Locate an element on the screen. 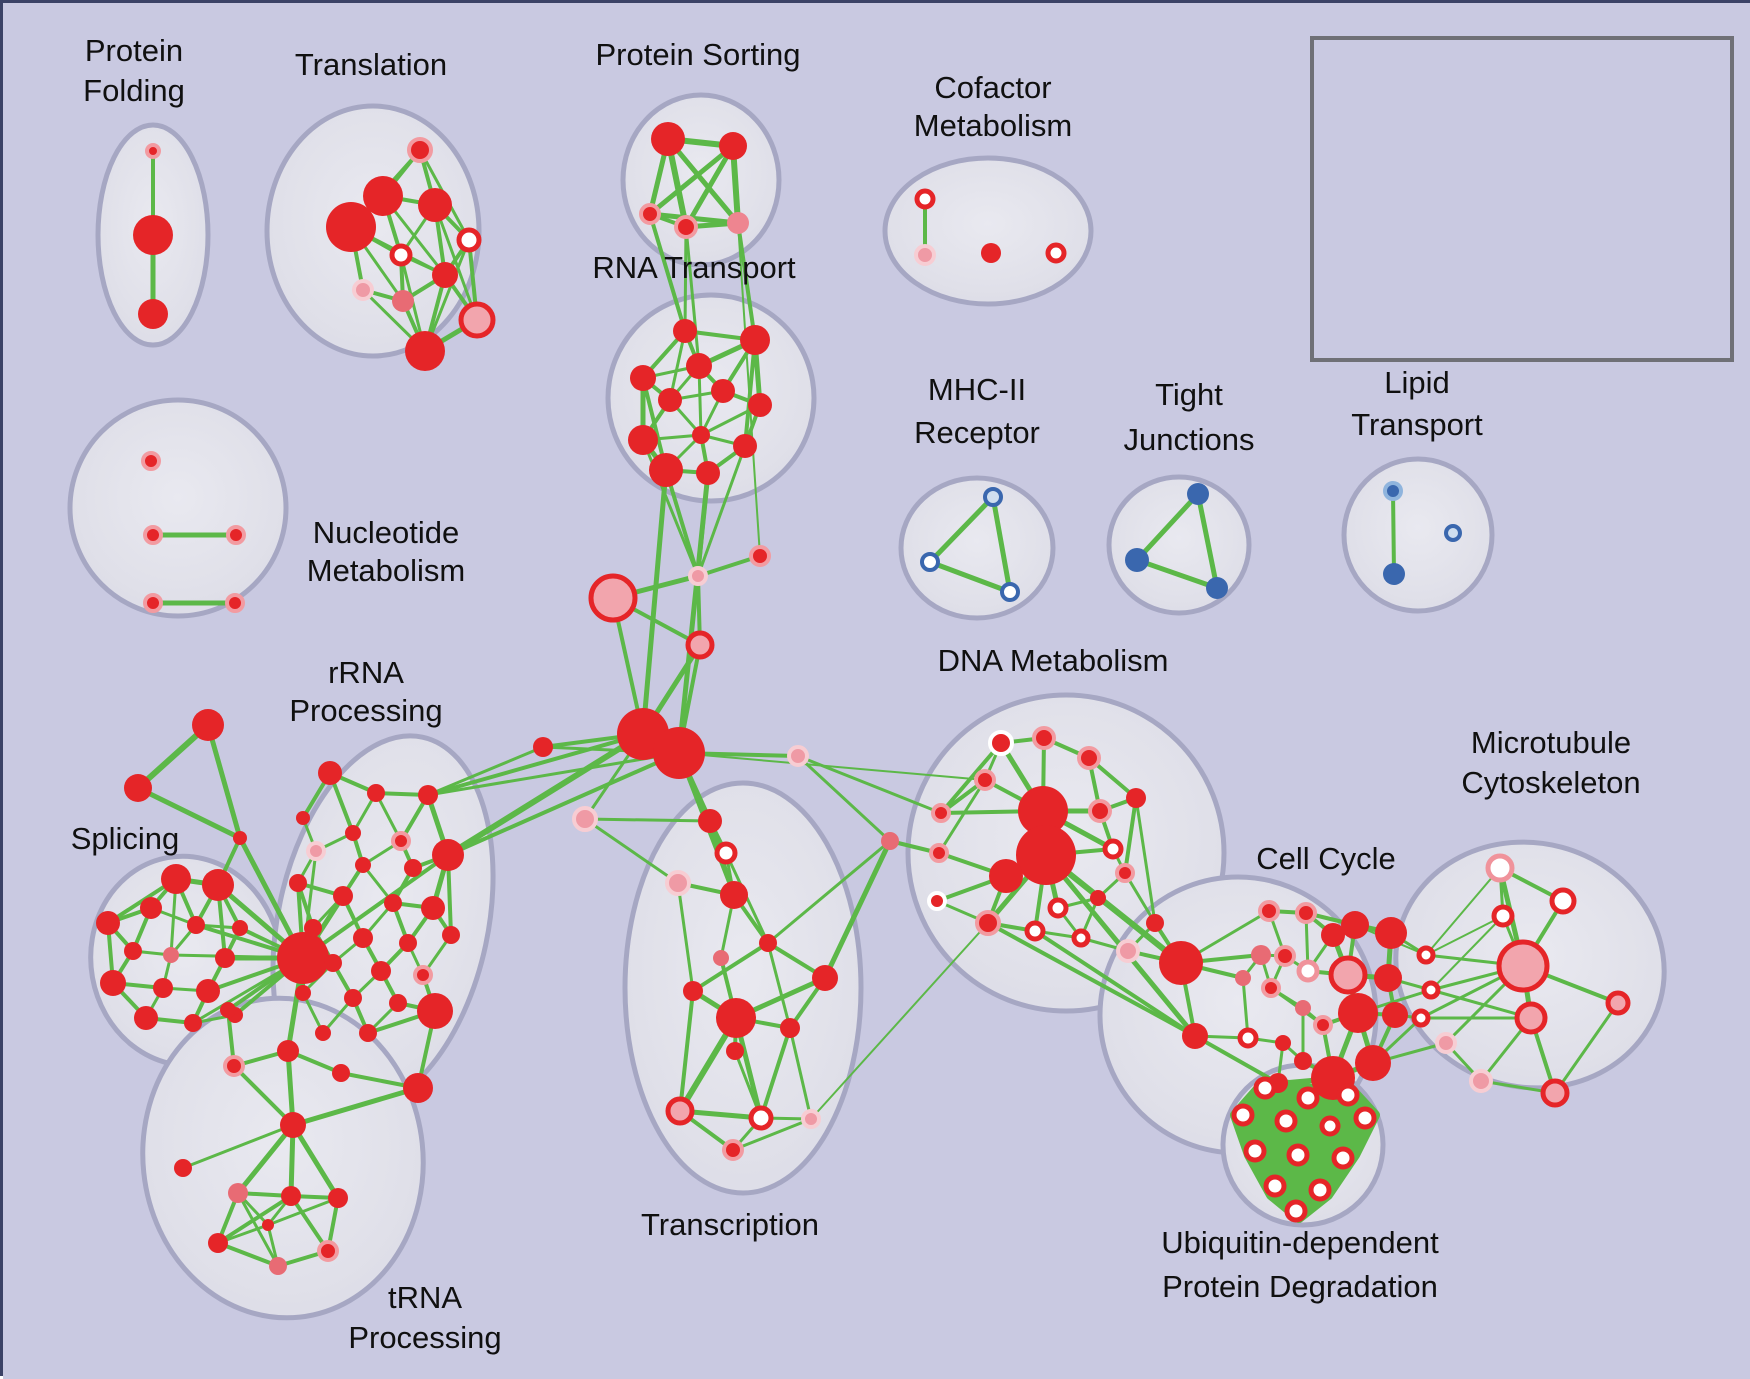 The width and height of the screenshot is (1750, 1379). cluster-label-transcription: Transcription is located at coordinates (730, 1224).